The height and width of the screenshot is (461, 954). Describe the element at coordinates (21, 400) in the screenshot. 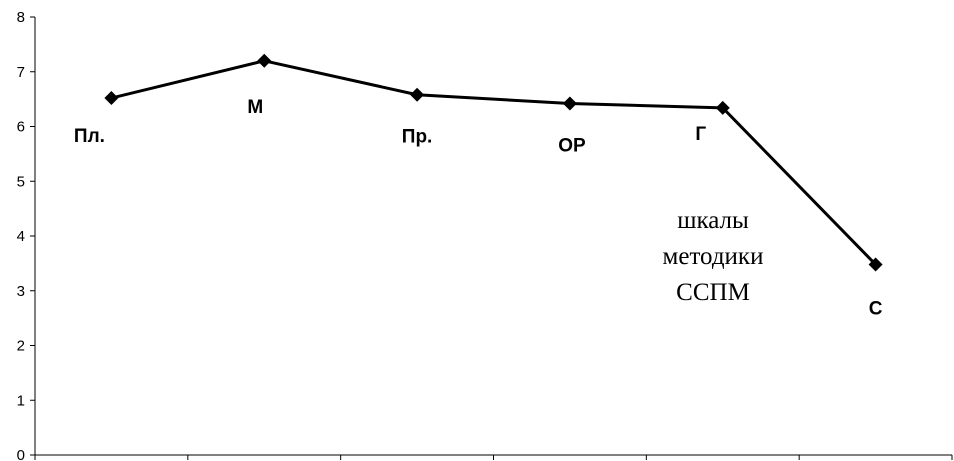

I see `y-tick-label: 1` at that location.